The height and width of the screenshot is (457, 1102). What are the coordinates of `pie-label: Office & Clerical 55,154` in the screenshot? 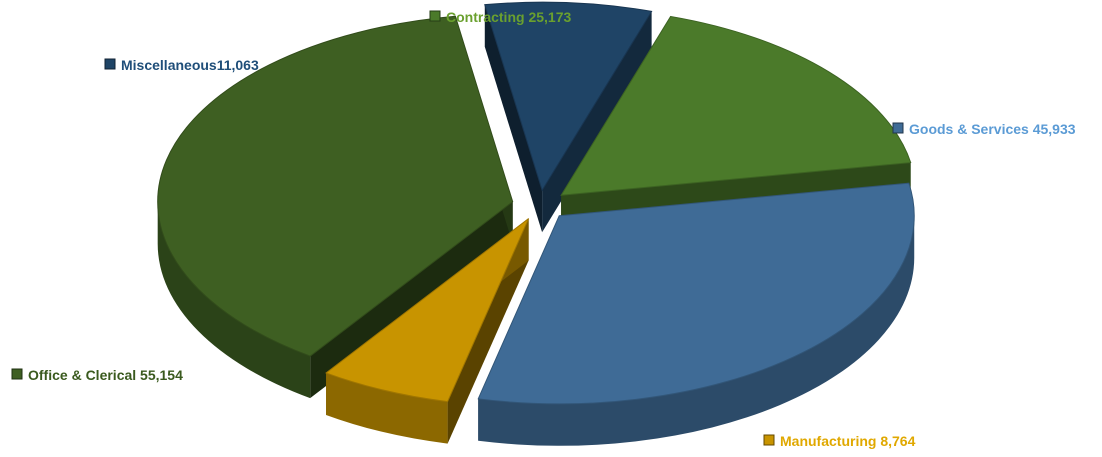 It's located at (97, 375).